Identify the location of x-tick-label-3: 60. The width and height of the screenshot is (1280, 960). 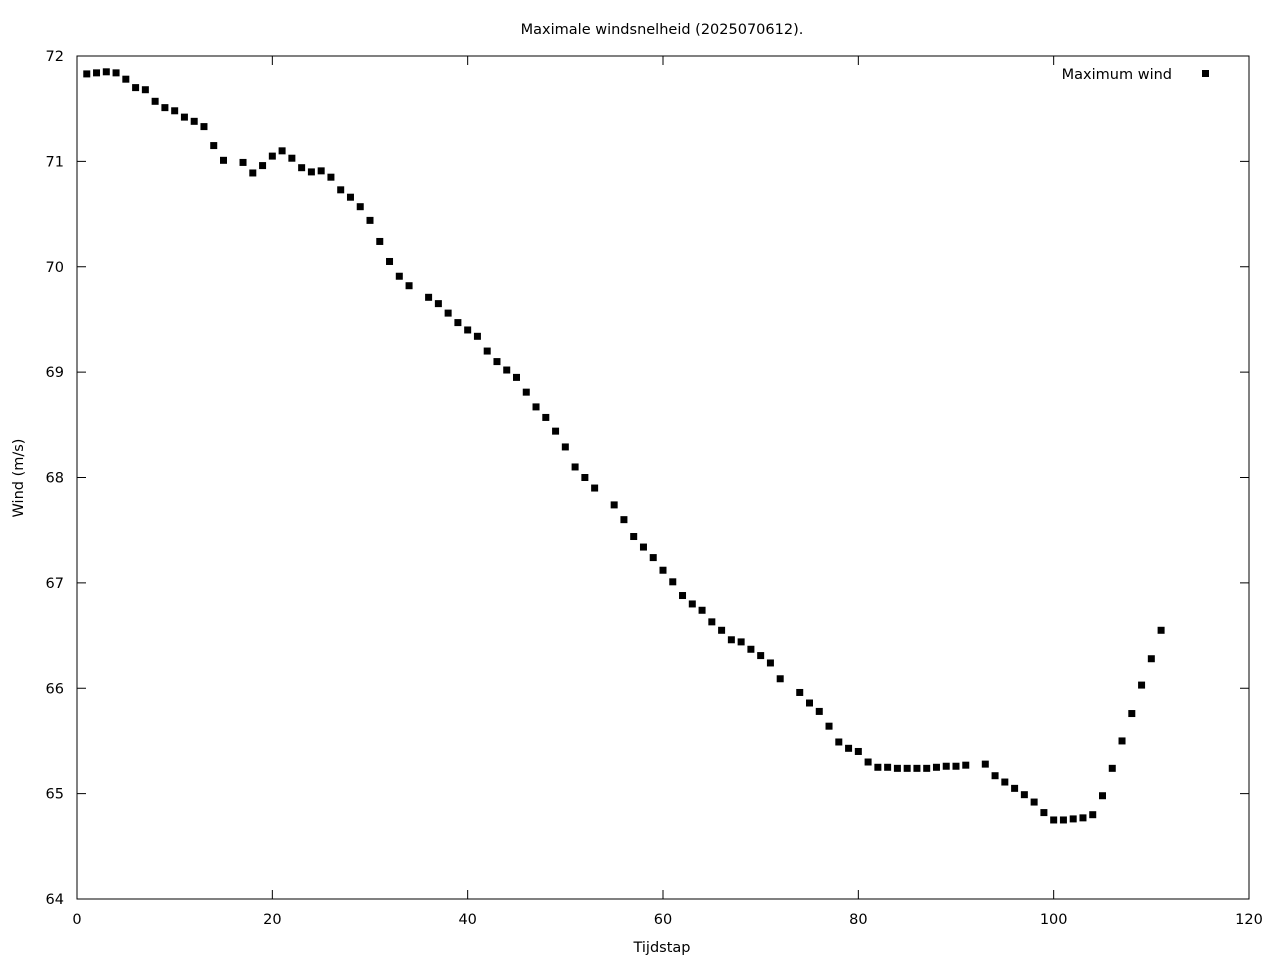
(663, 920).